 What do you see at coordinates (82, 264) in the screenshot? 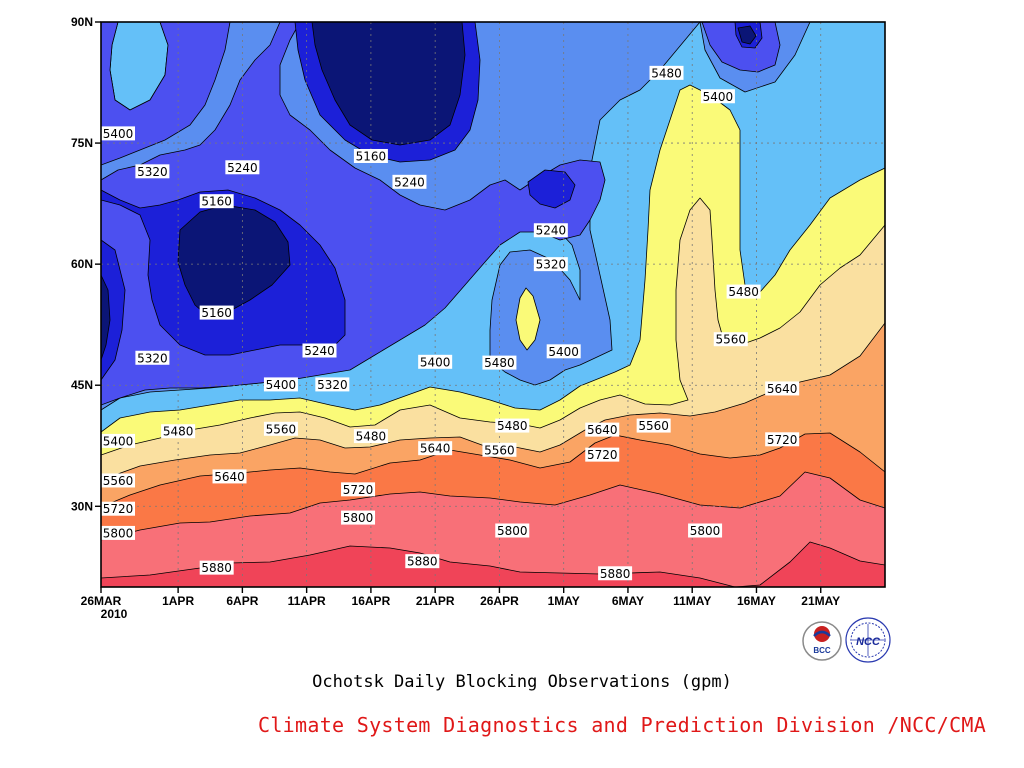
I see `y-tick-label: 60N` at bounding box center [82, 264].